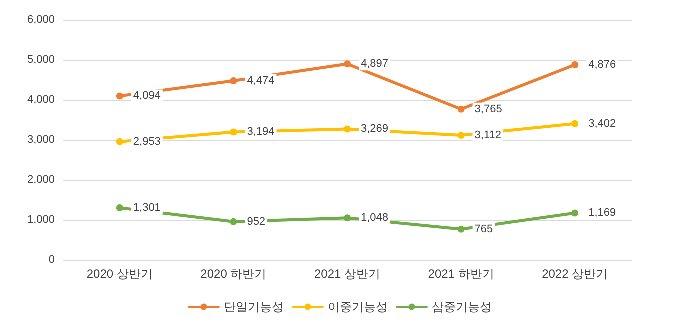 This screenshot has height=326, width=680. What do you see at coordinates (41, 100) in the screenshot?
I see `y-tick-label: 4,000` at bounding box center [41, 100].